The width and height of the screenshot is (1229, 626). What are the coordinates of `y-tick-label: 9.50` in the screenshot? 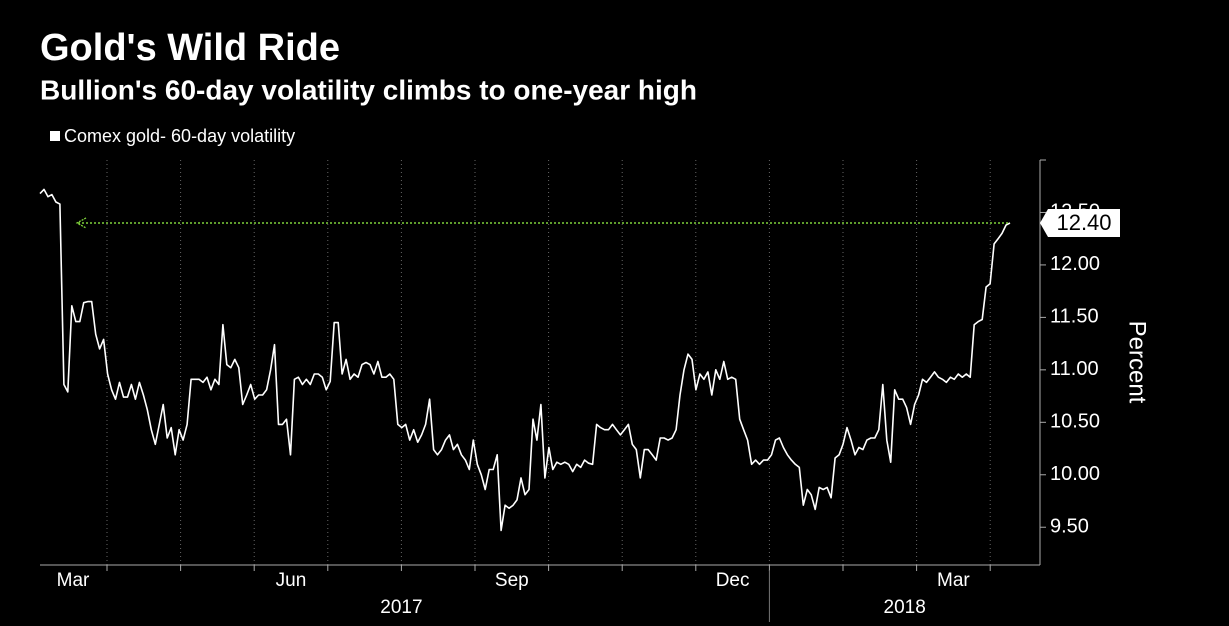 It's located at (1069, 527).